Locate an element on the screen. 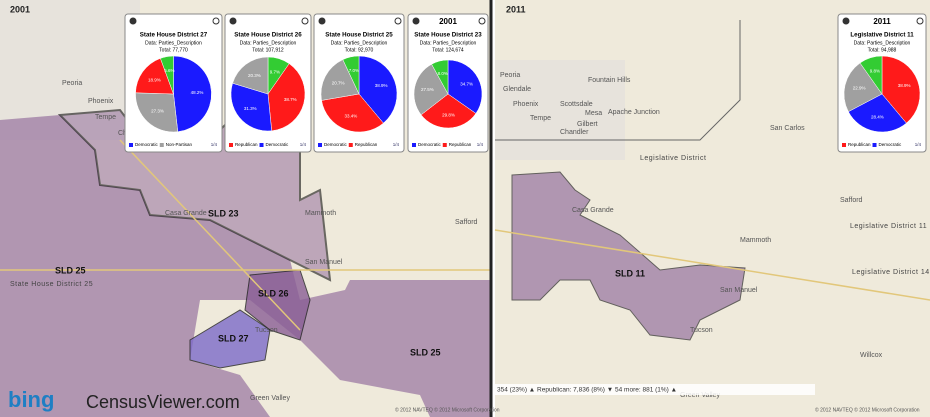 The width and height of the screenshot is (930, 417). district-sld11 is located at coordinates (628, 256).